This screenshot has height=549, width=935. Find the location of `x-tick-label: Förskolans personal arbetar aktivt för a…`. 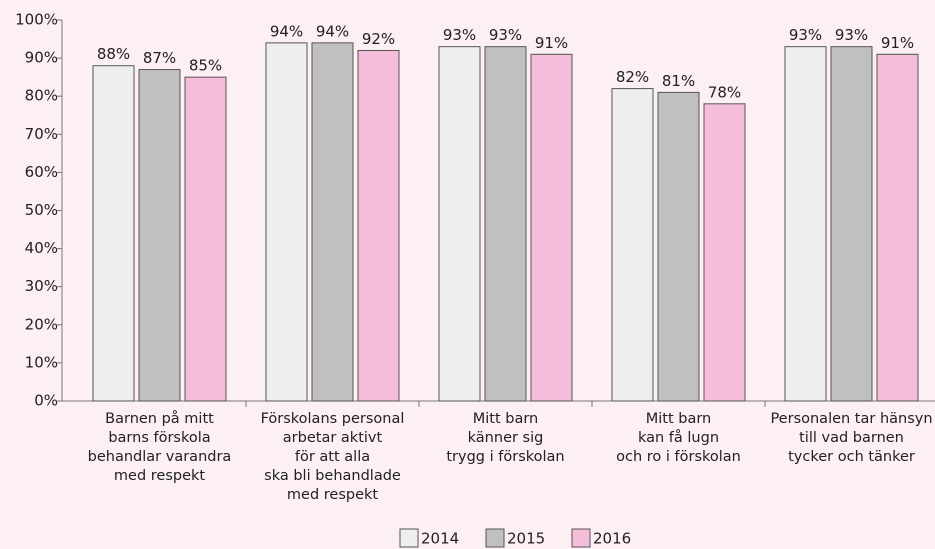

x-tick-label: Förskolans personal arbetar aktivt för a… is located at coordinates (332, 457).